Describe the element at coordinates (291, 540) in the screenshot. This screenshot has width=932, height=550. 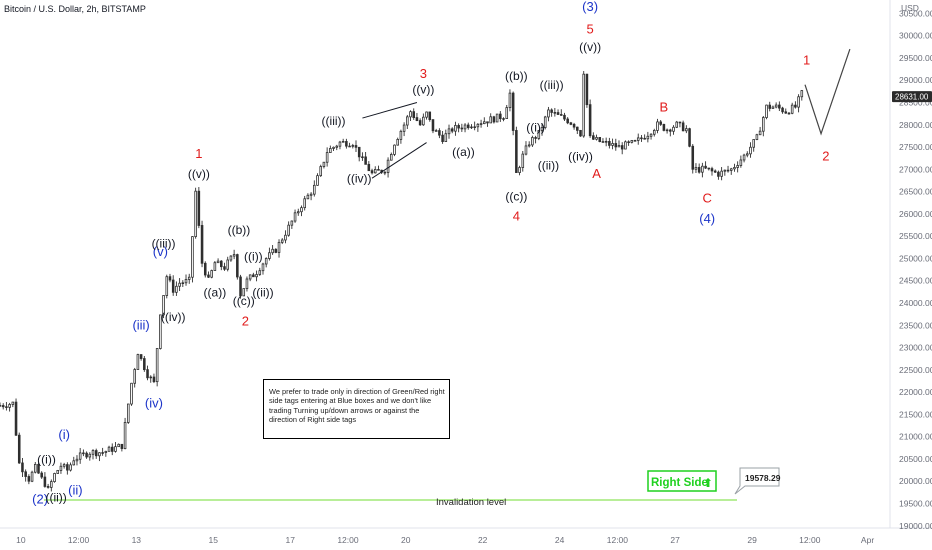
I see `x-tick-label: 17` at that location.